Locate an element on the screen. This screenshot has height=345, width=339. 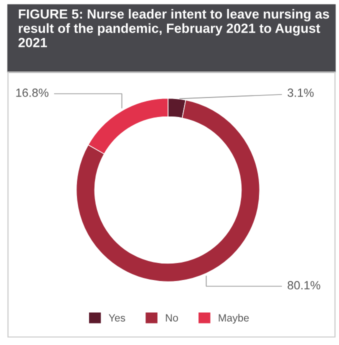
legend-label: No is located at coordinates (172, 318).